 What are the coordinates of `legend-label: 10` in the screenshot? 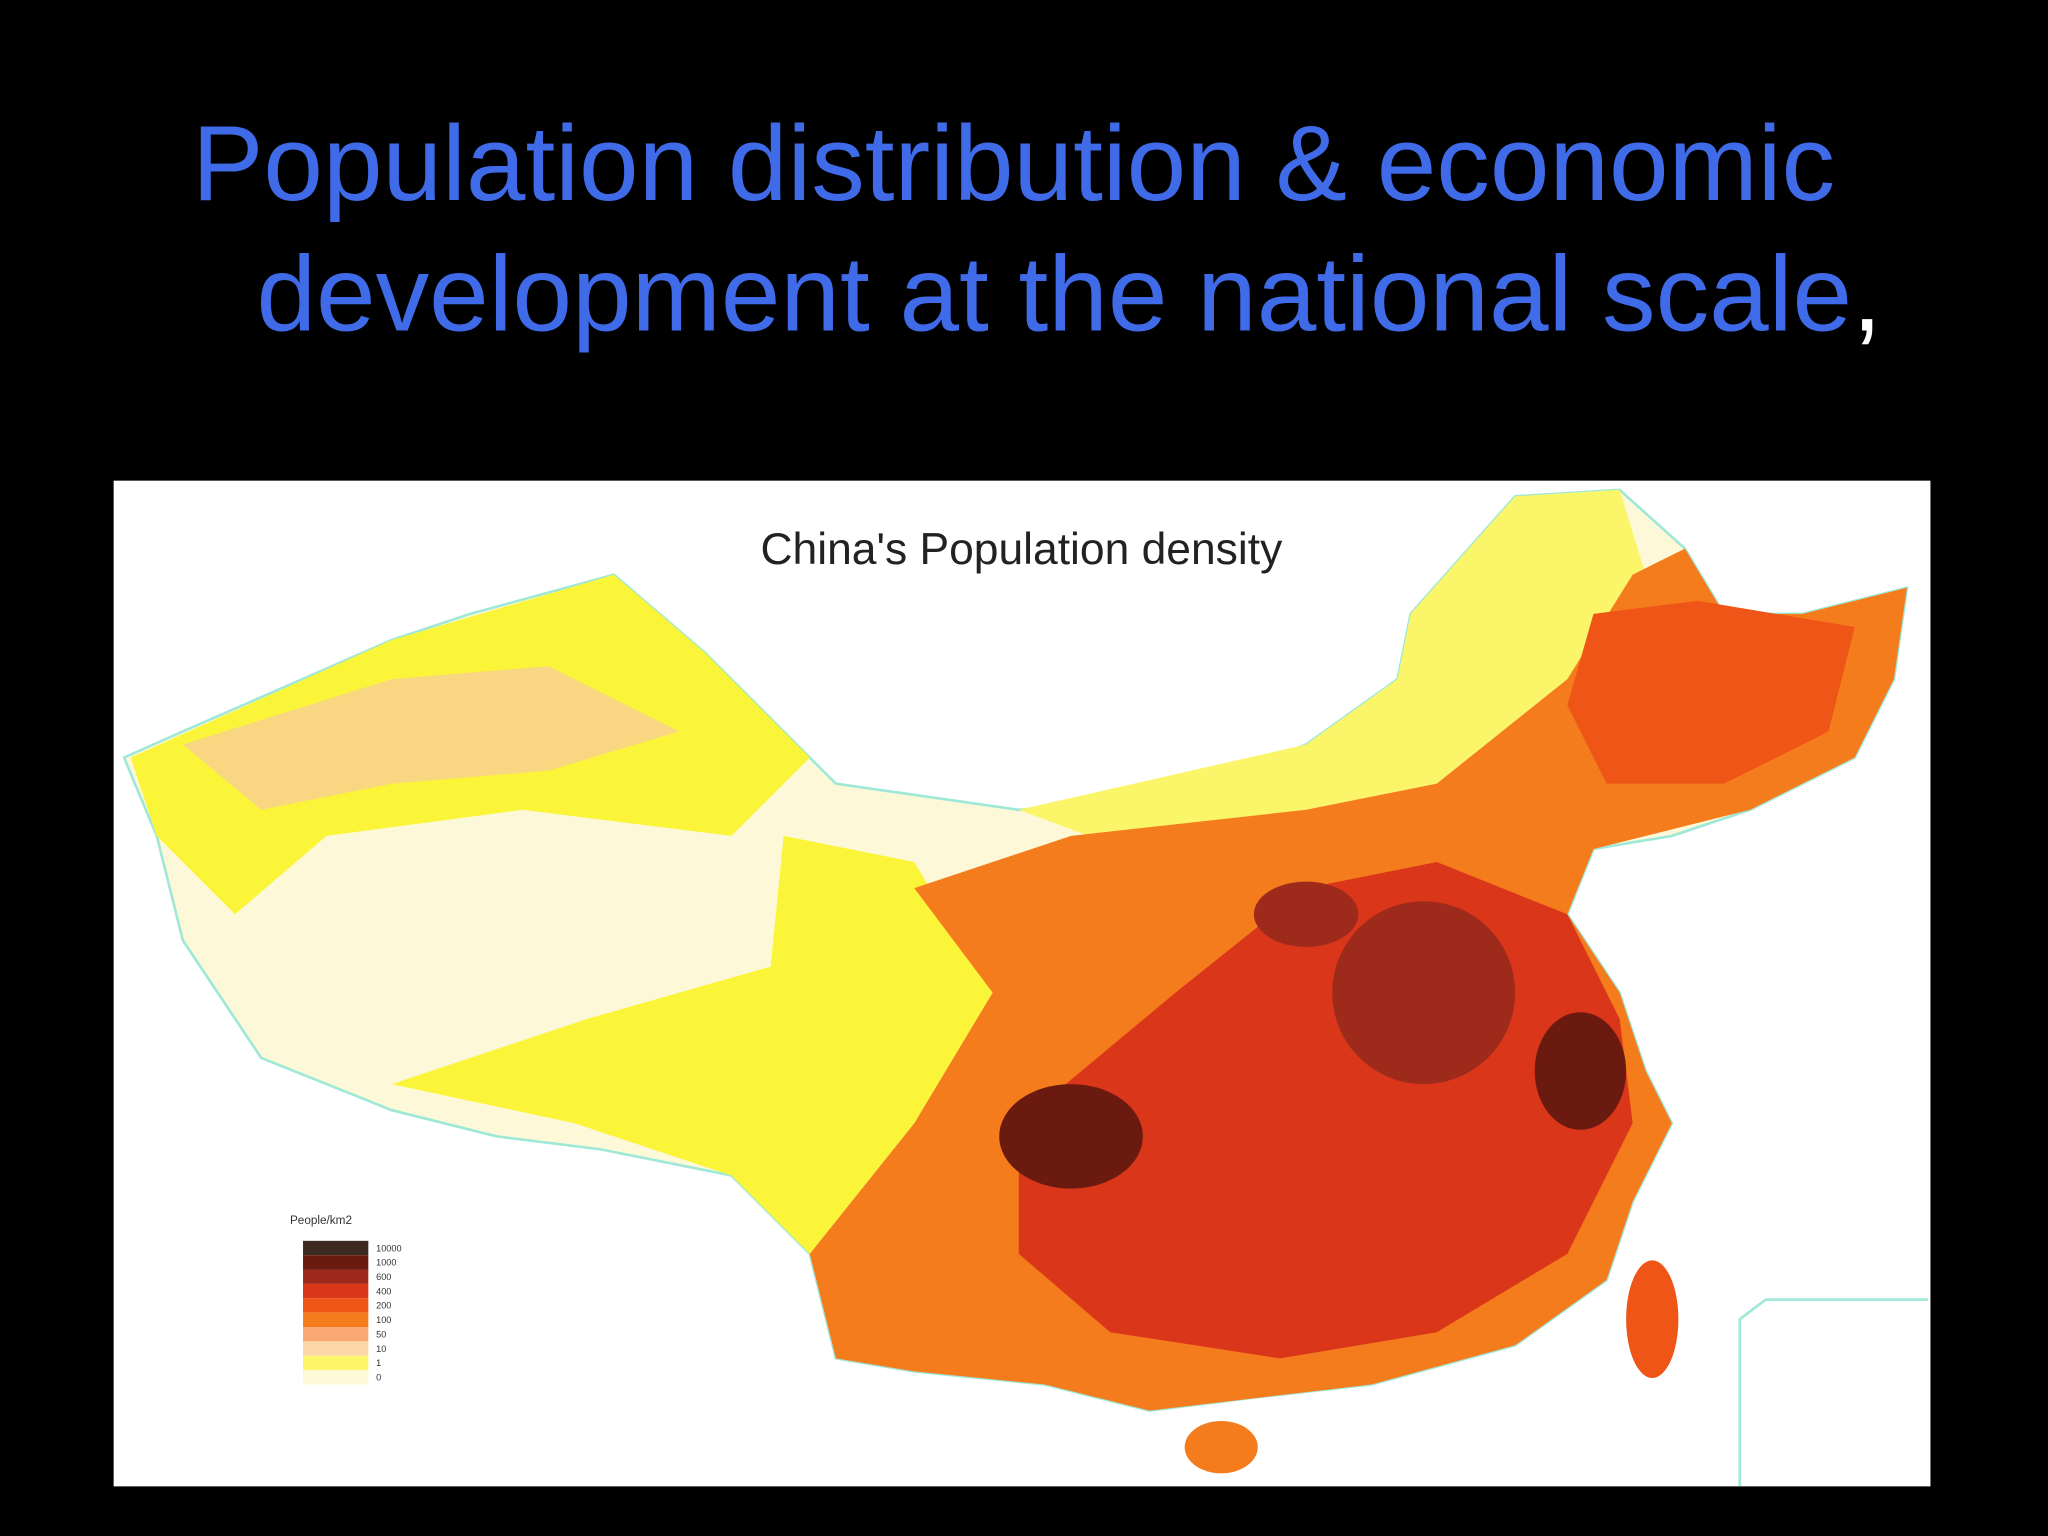 It's located at (381, 1349).